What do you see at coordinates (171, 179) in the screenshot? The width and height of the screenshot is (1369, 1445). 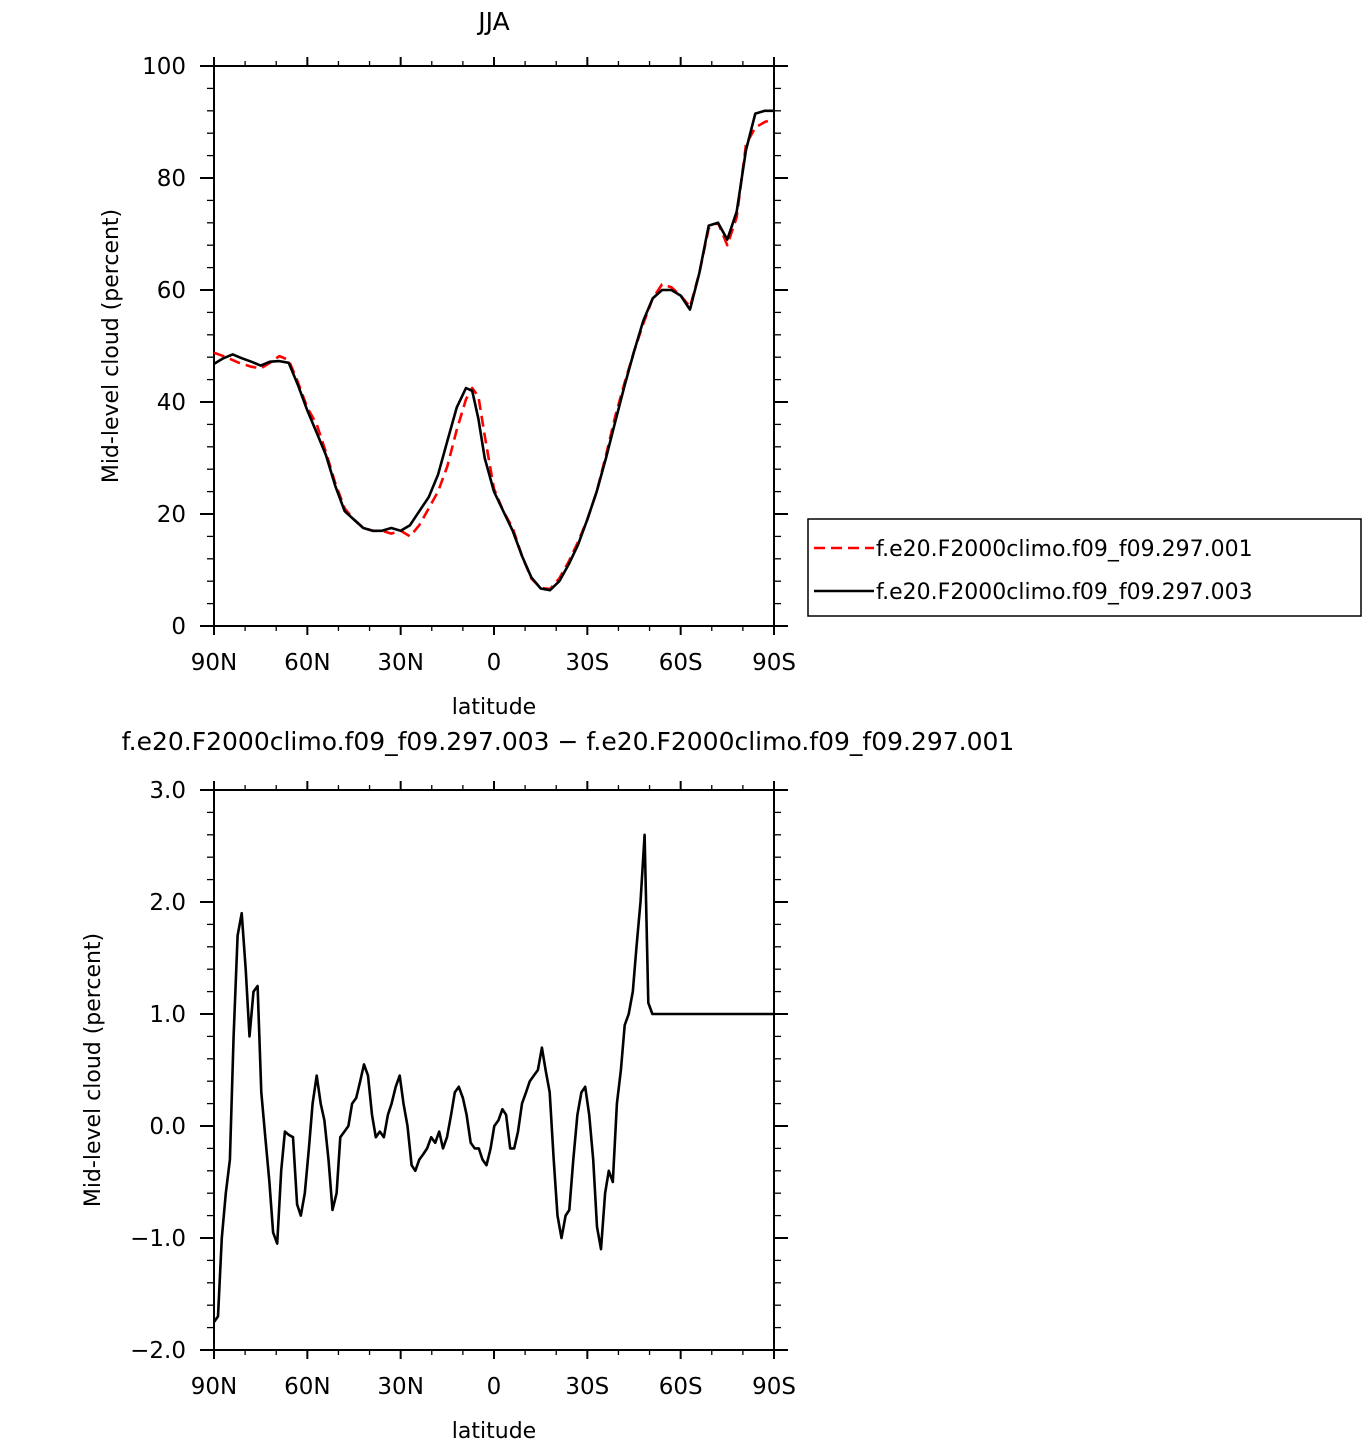 I see `y-tick-label: 80` at bounding box center [171, 179].